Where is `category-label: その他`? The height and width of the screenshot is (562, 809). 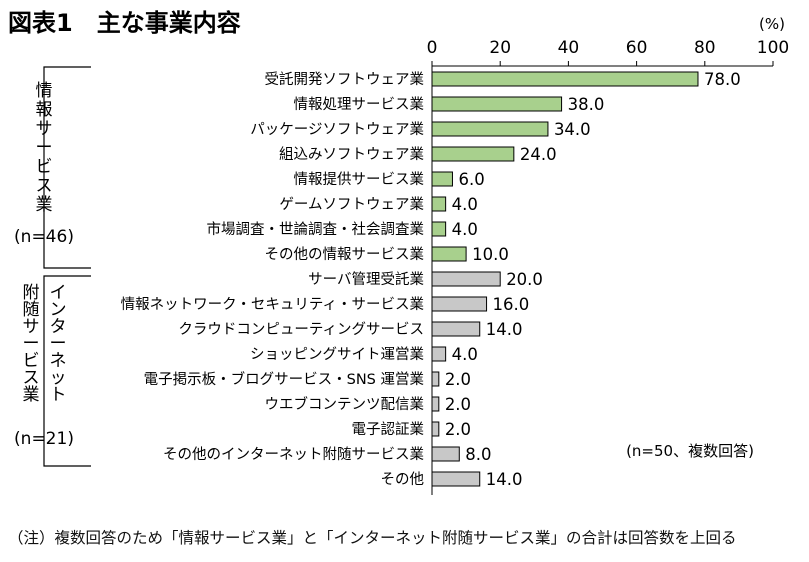 category-label: その他 is located at coordinates (403, 479).